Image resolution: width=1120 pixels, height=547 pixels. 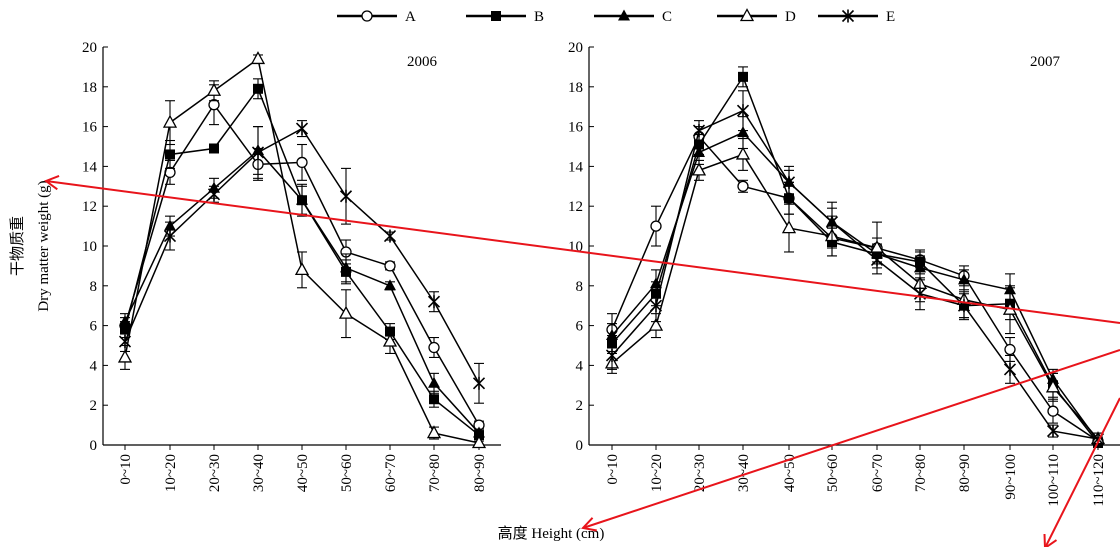 What do you see at coordinates (89, 247) in the screenshot?
I see `y-tick-label: 10` at bounding box center [89, 247].